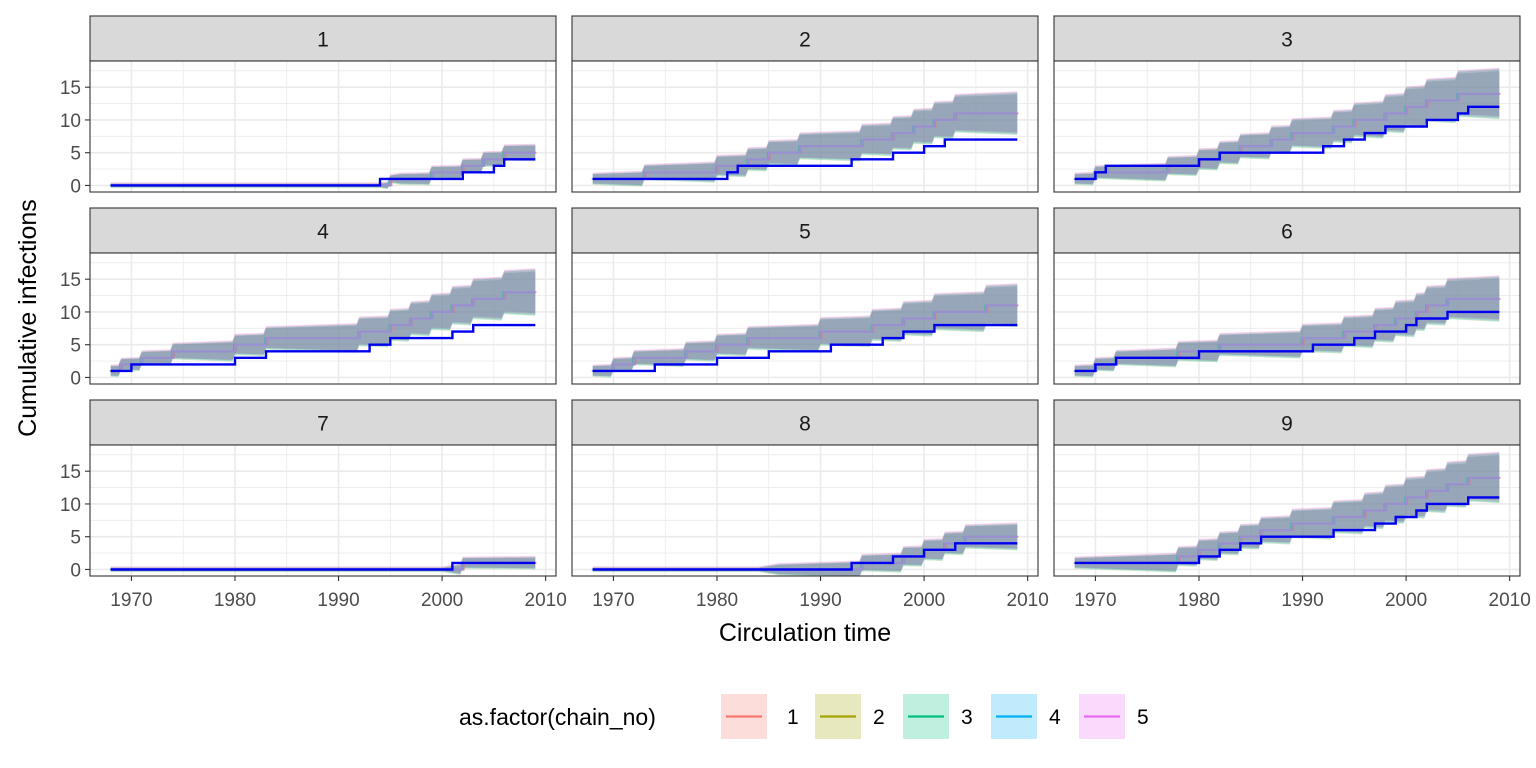 This screenshot has height=768, width=1536. I want to click on facet-panel-5: 5, so click(805, 296).